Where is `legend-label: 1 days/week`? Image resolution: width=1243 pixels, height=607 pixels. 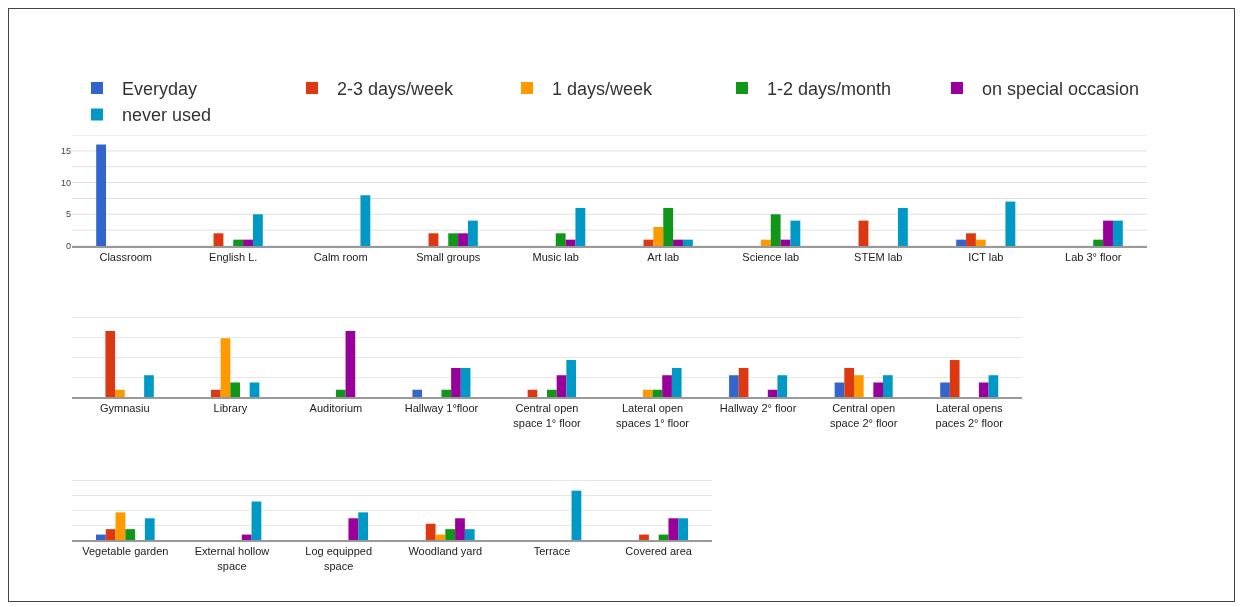 legend-label: 1 days/week is located at coordinates (603, 89).